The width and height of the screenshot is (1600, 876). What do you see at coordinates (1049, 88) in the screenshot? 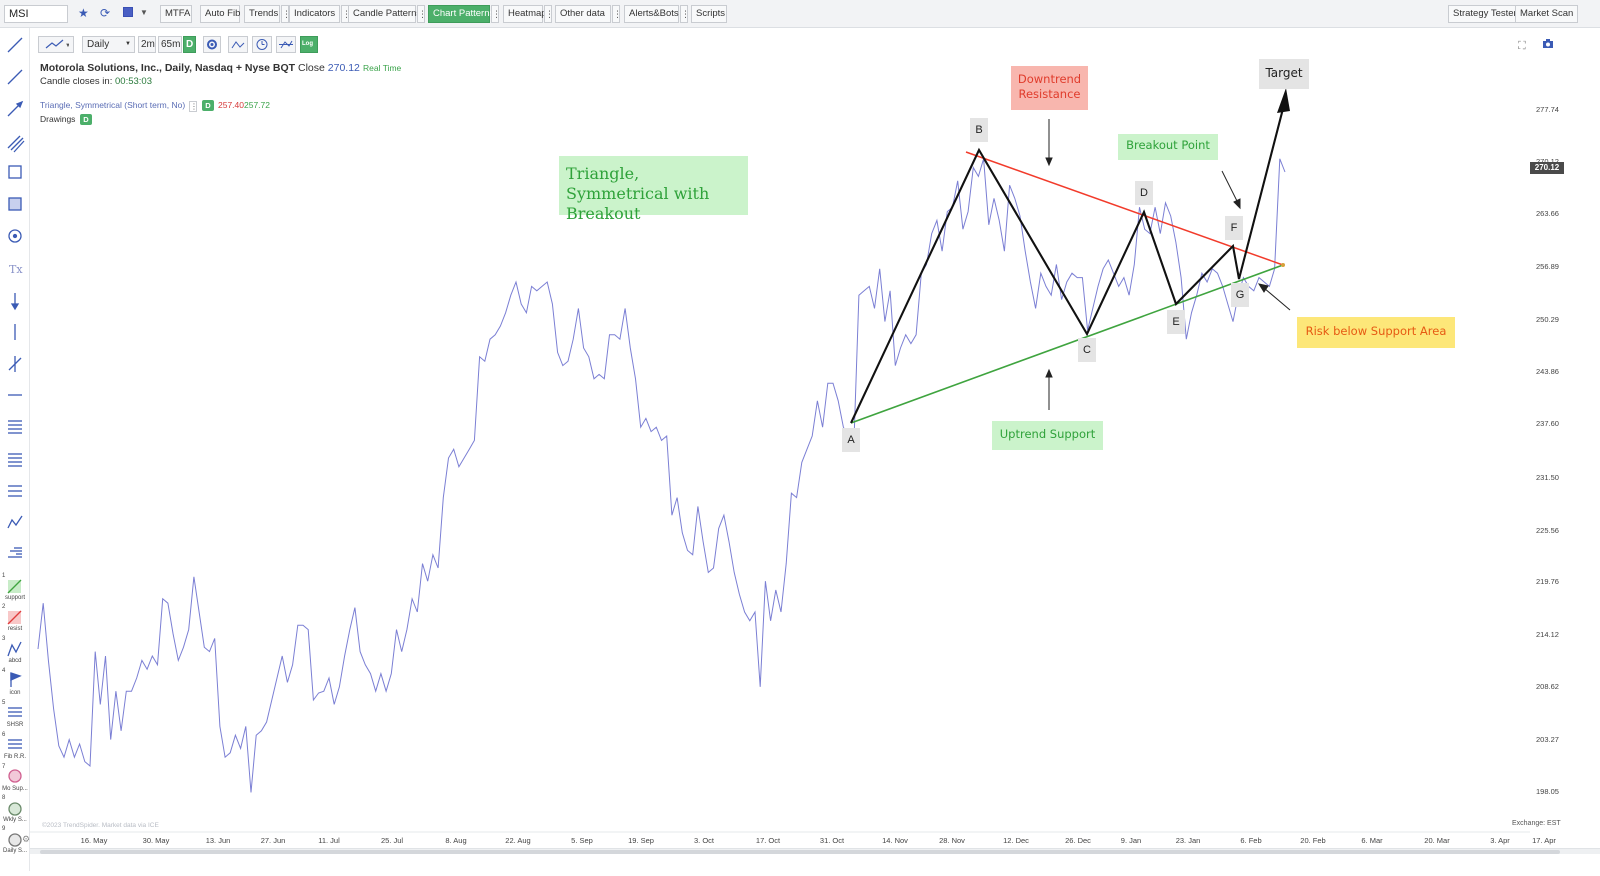
I see `downtrend-resistance-note: Downtrend Resistance` at bounding box center [1049, 88].